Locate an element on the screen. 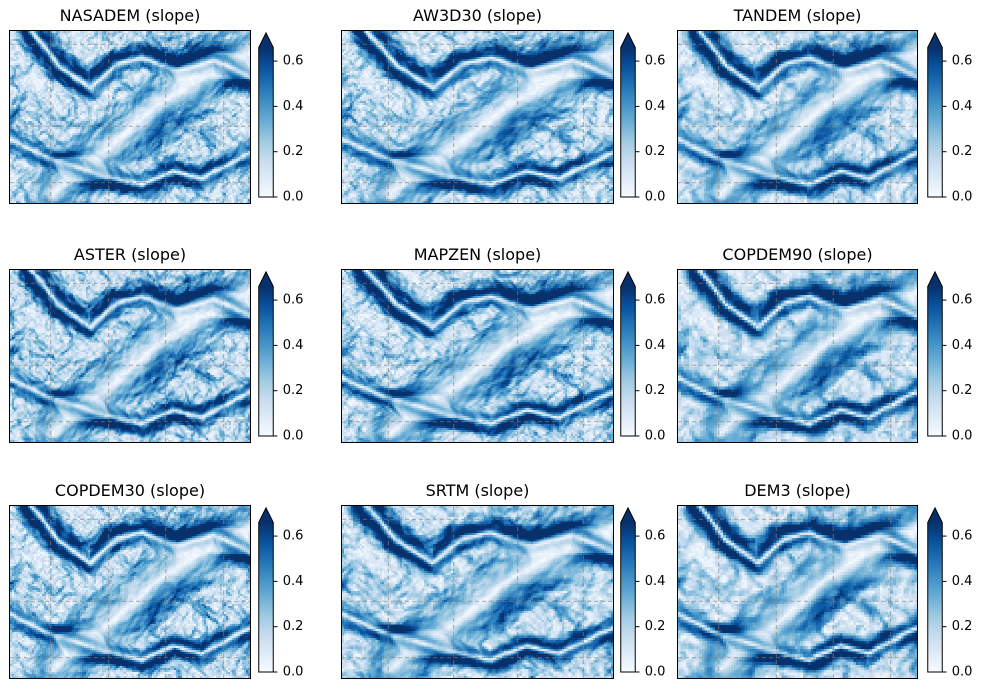 The height and width of the screenshot is (693, 981). panel-title: COPDEM90 (slope) is located at coordinates (797, 254).